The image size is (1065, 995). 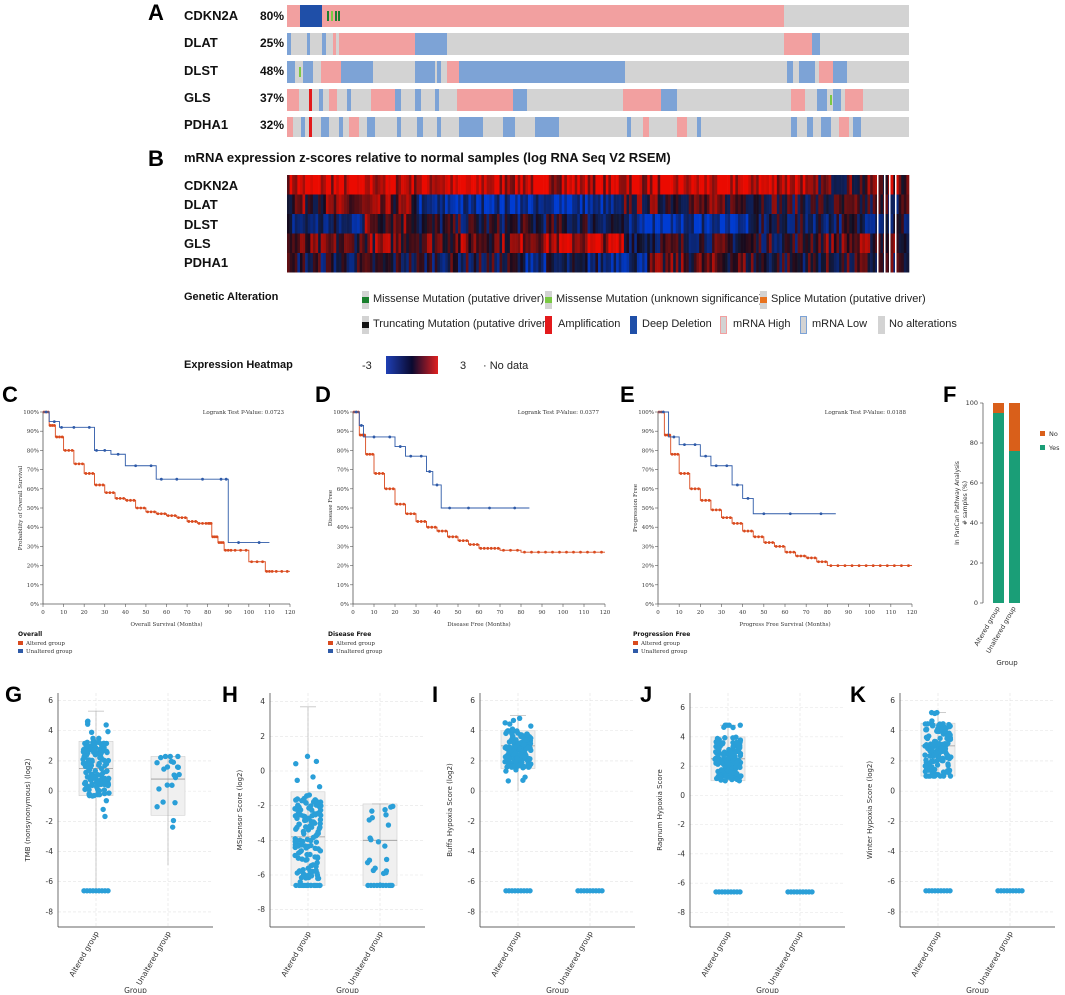 I want to click on heatmap-gap, so click(x=878, y=224).